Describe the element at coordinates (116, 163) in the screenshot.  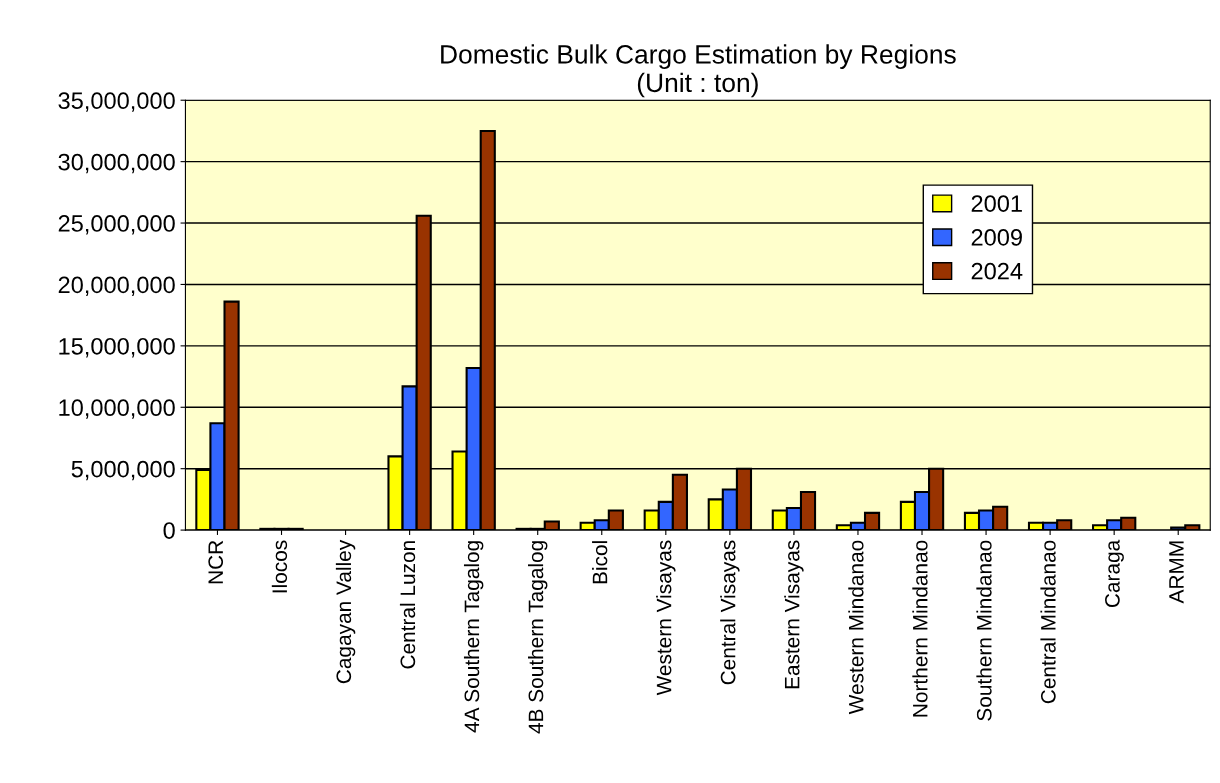
I see `y-tick-label: 30,000,000` at that location.